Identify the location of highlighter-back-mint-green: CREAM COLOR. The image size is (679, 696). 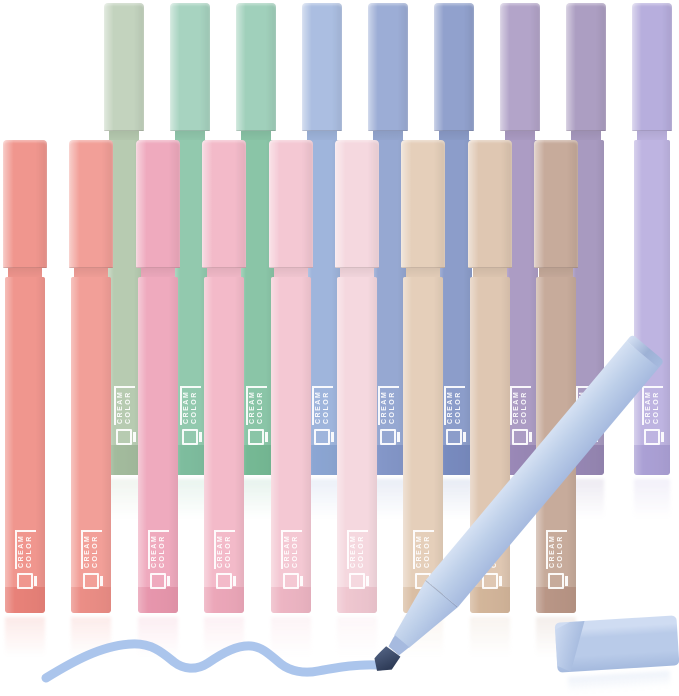
(190, 261).